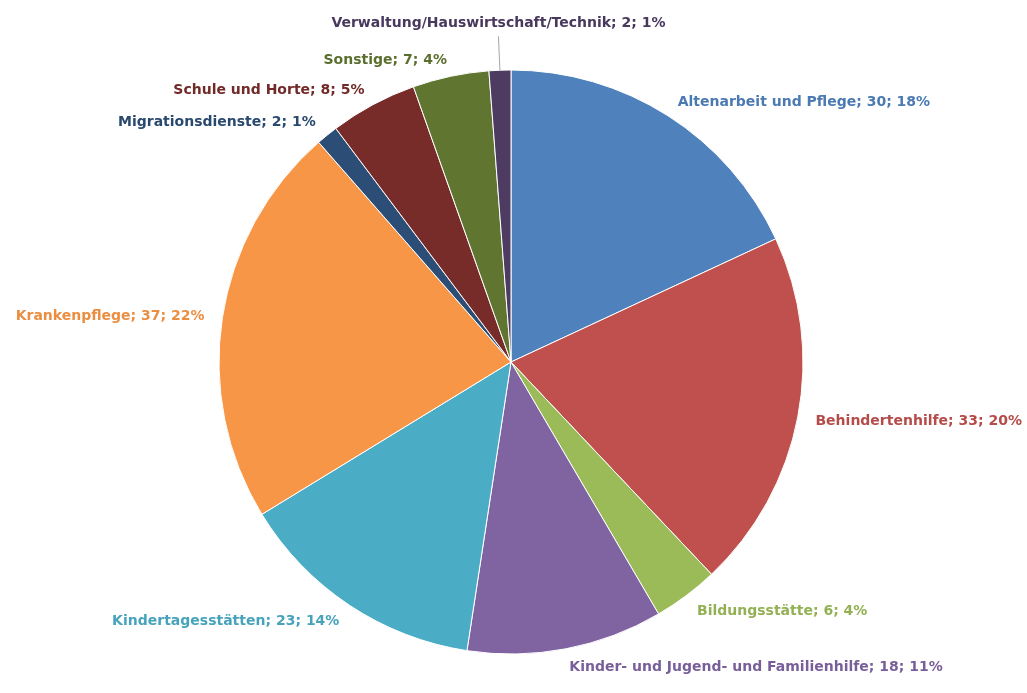 The height and width of the screenshot is (693, 1027). What do you see at coordinates (385, 58) in the screenshot?
I see `slice-label: Sonstige; 7; 4%` at bounding box center [385, 58].